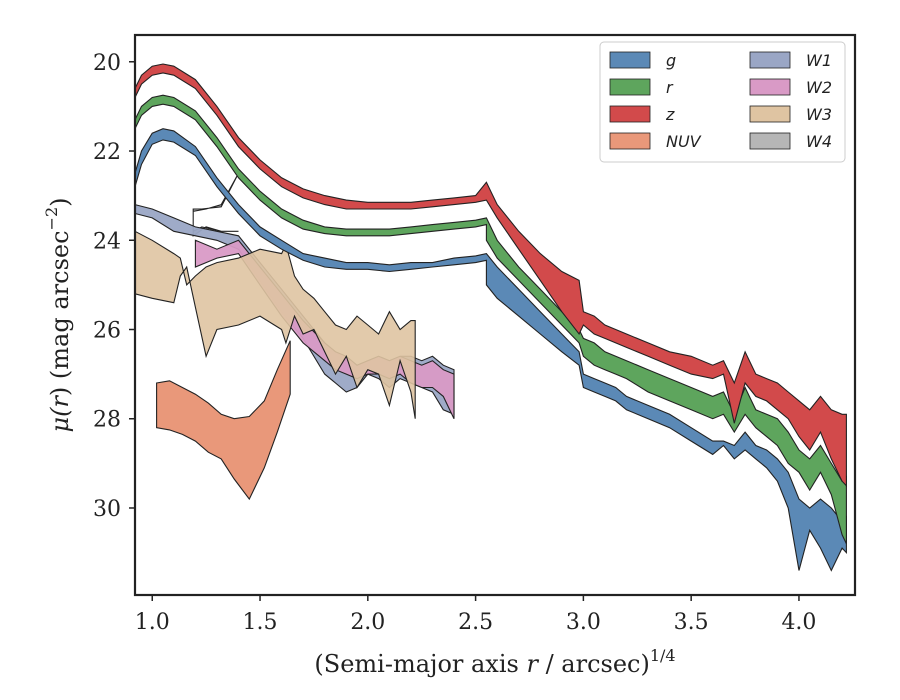  What do you see at coordinates (114, 286) in the screenshot?
I see `y-axis: 20 22 24 26 28 30` at bounding box center [114, 286].